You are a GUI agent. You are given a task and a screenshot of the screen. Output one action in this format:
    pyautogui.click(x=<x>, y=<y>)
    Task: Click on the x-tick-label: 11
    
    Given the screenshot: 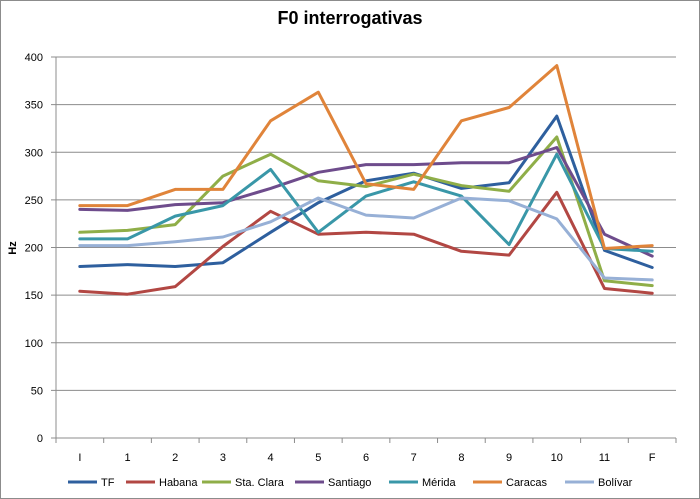 What is the action you would take?
    pyautogui.click(x=604, y=458)
    